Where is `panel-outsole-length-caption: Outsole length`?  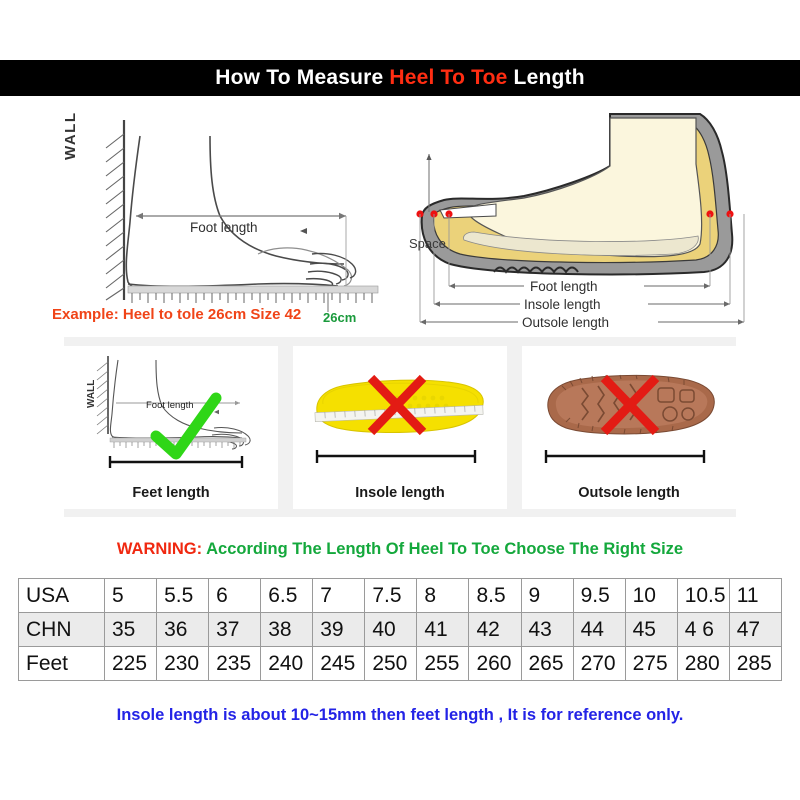 panel-outsole-length-caption: Outsole length is located at coordinates (629, 492).